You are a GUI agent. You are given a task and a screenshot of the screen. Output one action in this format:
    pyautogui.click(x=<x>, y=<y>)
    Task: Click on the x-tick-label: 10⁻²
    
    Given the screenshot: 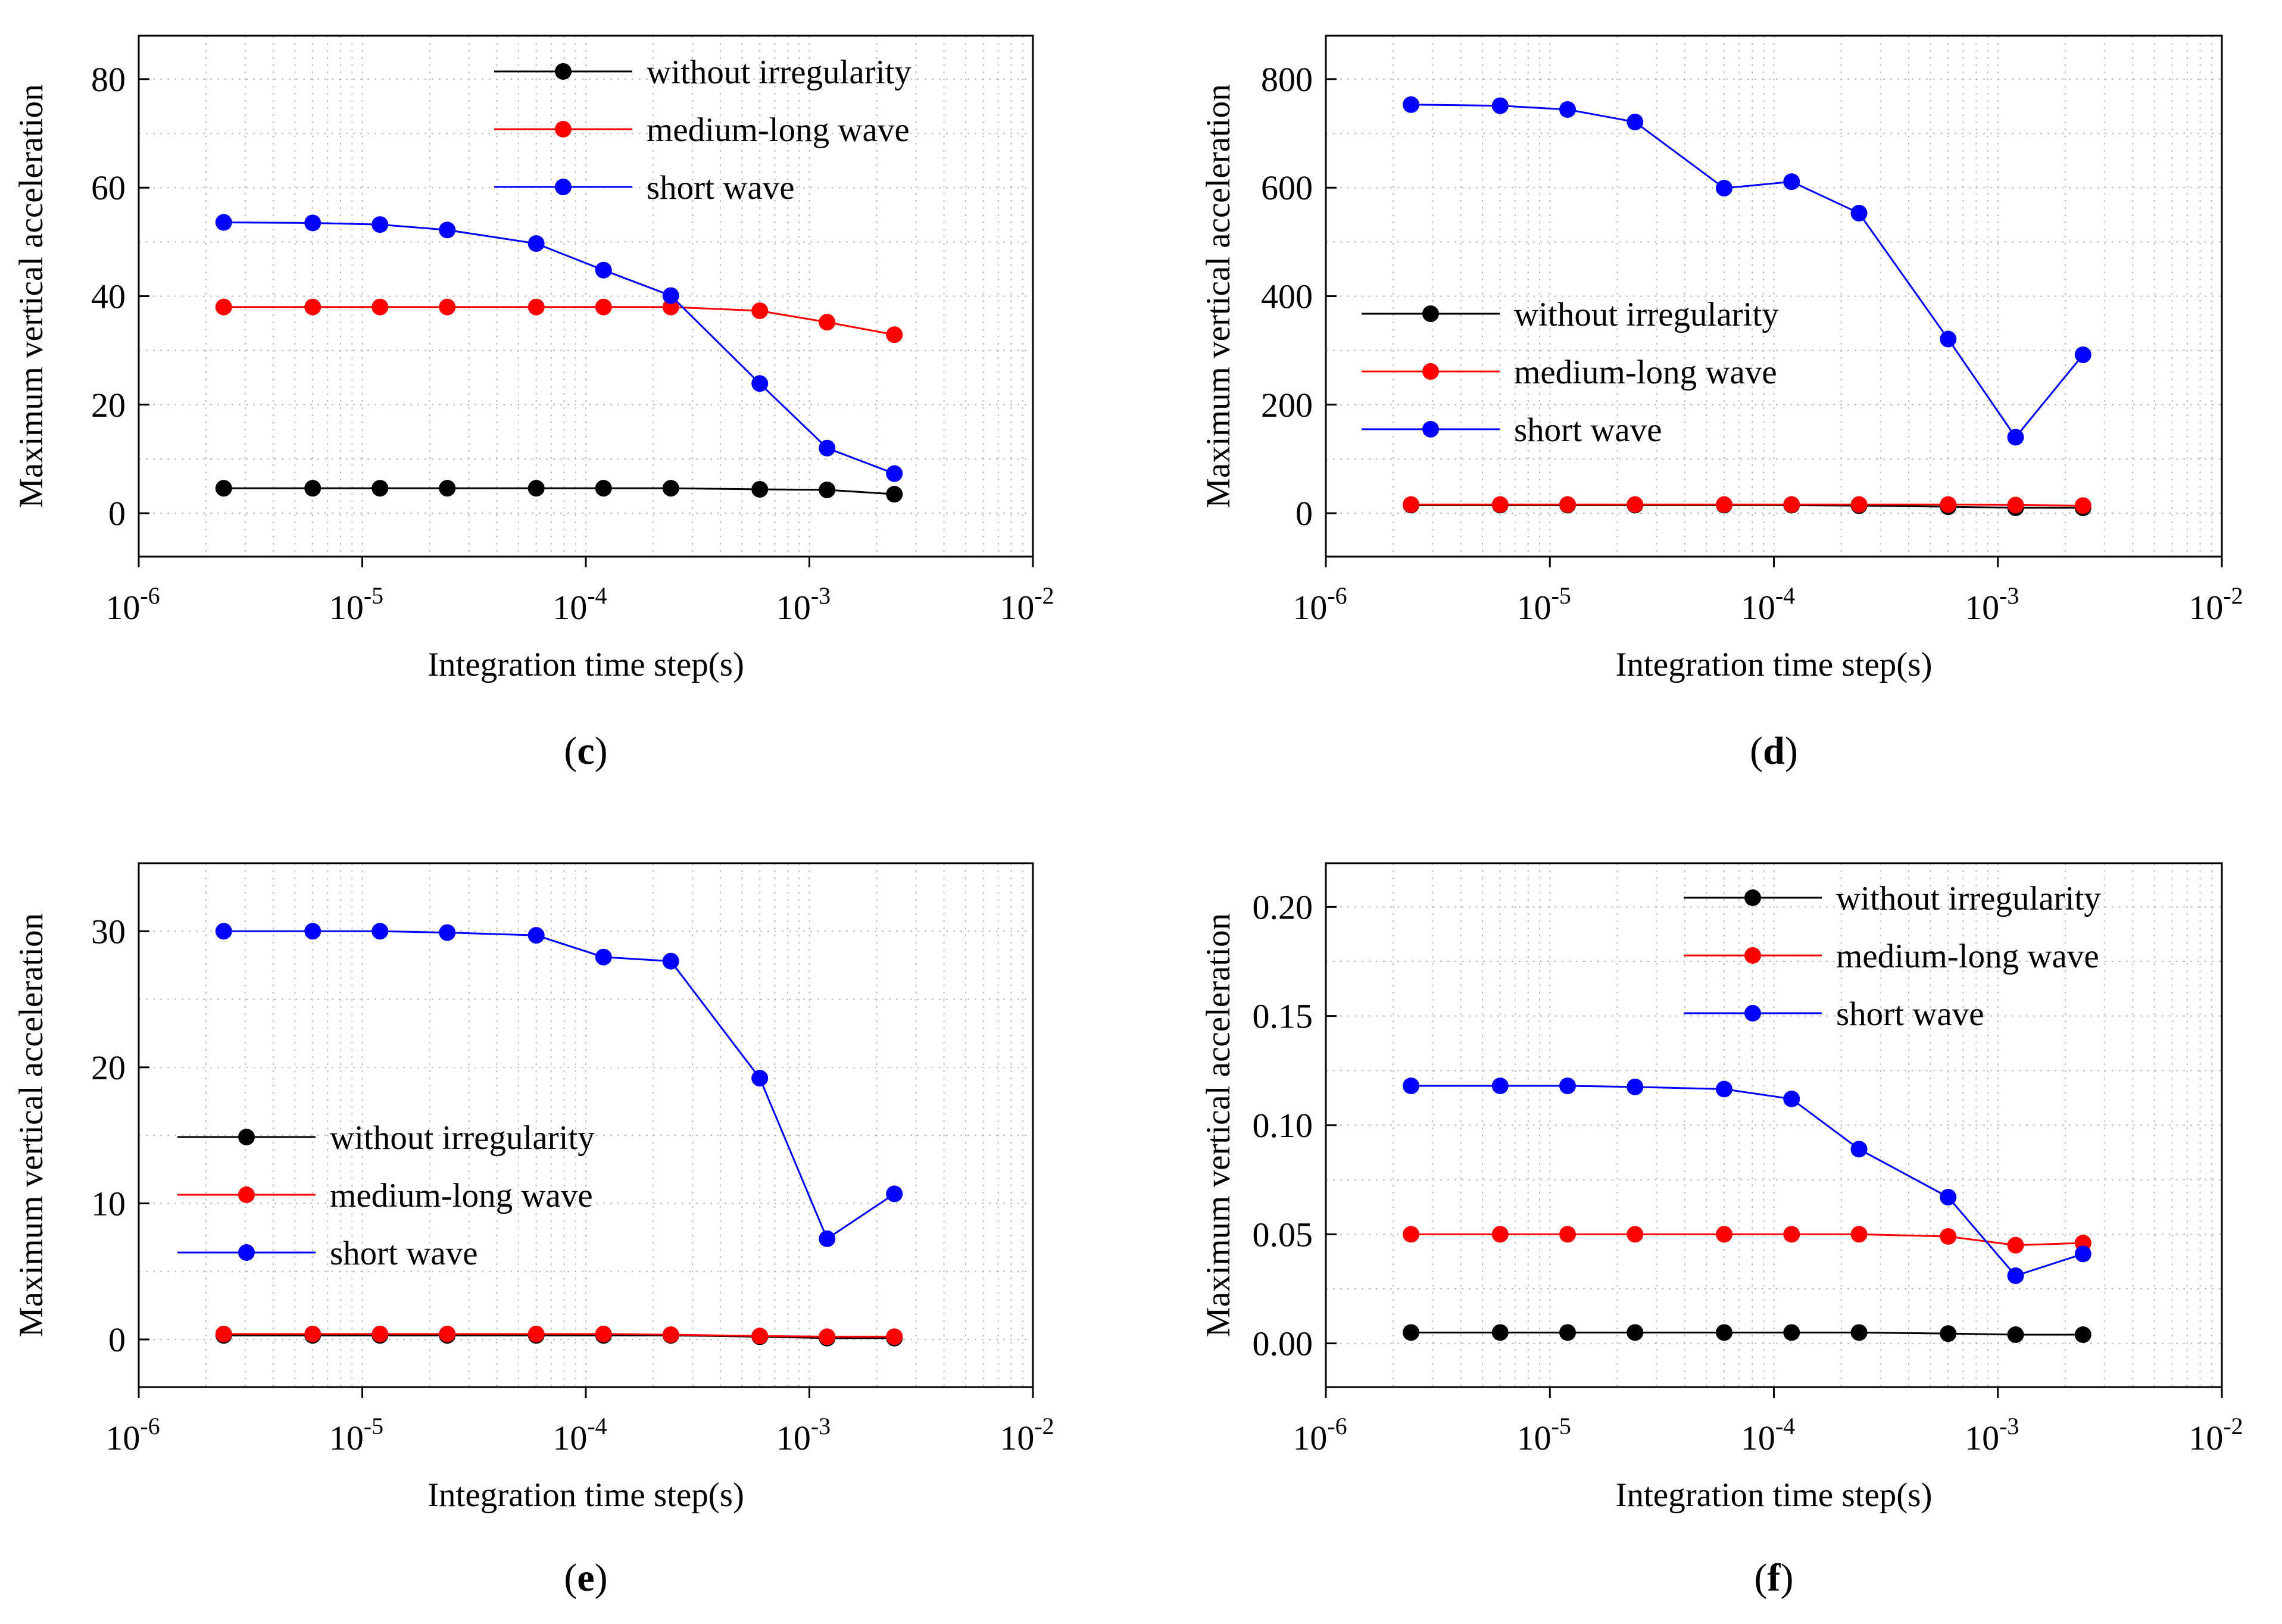 What is the action you would take?
    pyautogui.click(x=2216, y=1435)
    